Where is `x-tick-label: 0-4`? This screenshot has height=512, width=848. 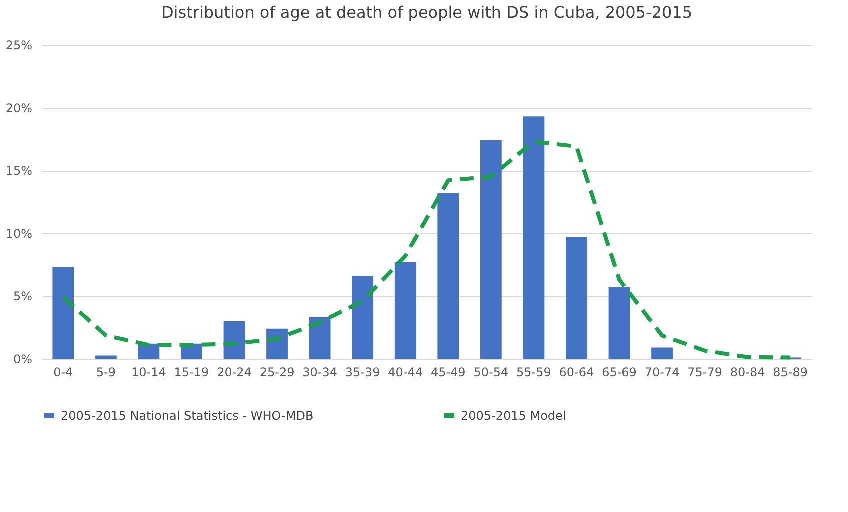
x-tick-label: 0-4 is located at coordinates (64, 373).